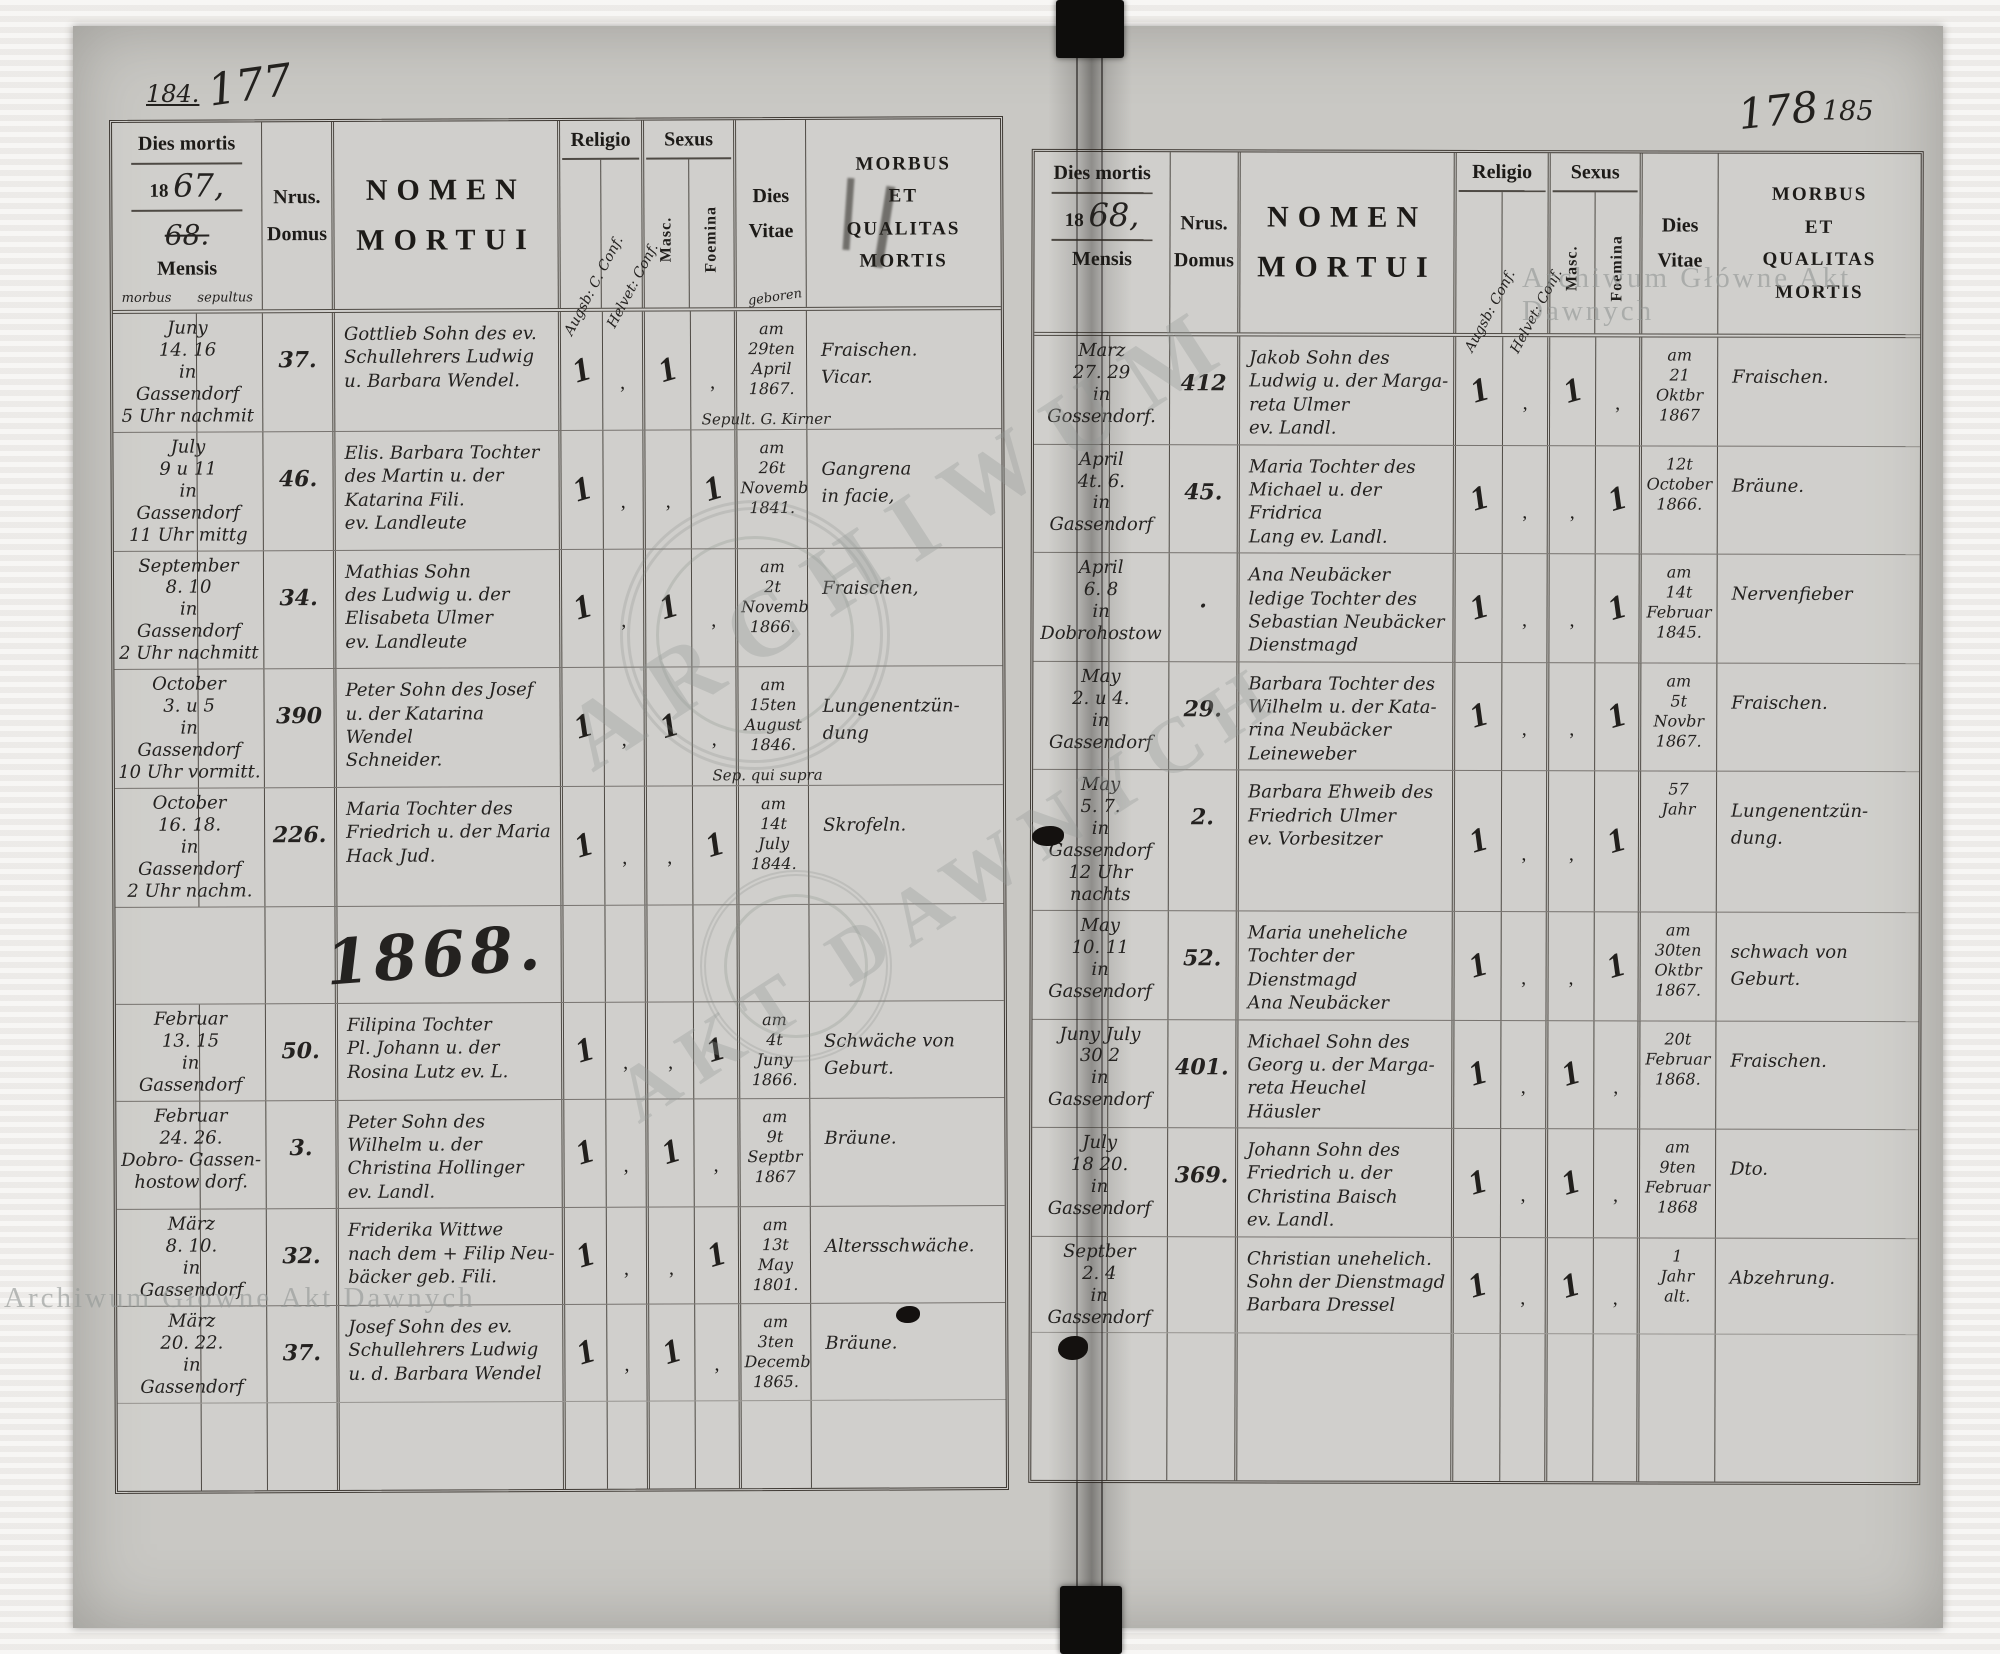 This screenshot has width=2000, height=1654. Describe the element at coordinates (1204, 607) in the screenshot. I see `house-number-cell: .` at that location.